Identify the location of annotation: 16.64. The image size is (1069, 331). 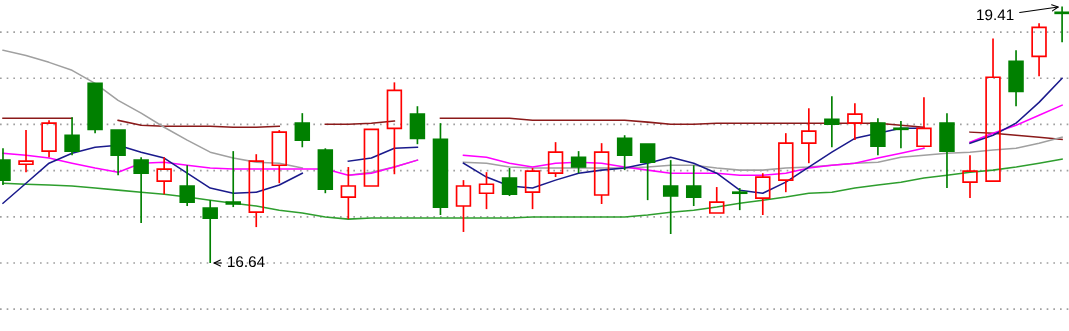
(246, 262).